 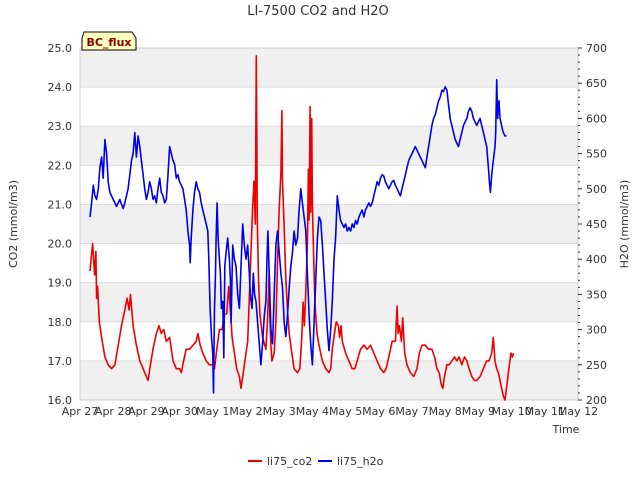 I want to click on x-tick-label: Apr 30, so click(x=179, y=411).